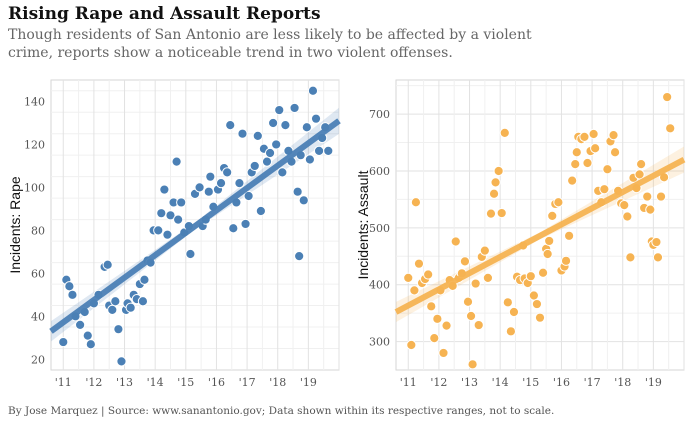  I want to click on y-tick-label: 80, so click(38, 230).